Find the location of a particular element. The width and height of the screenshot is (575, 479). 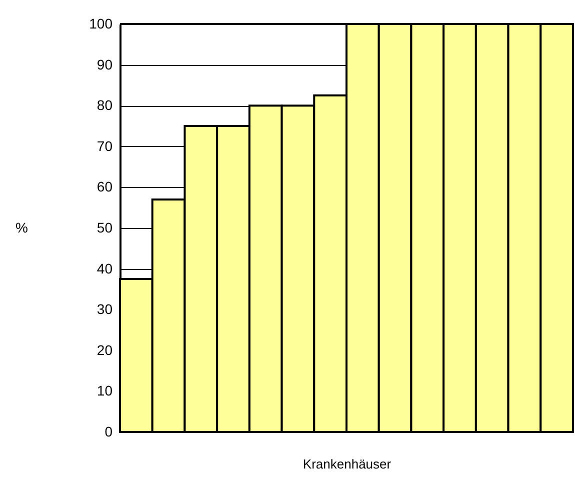

y-tick-label: 10 is located at coordinates (104, 390).